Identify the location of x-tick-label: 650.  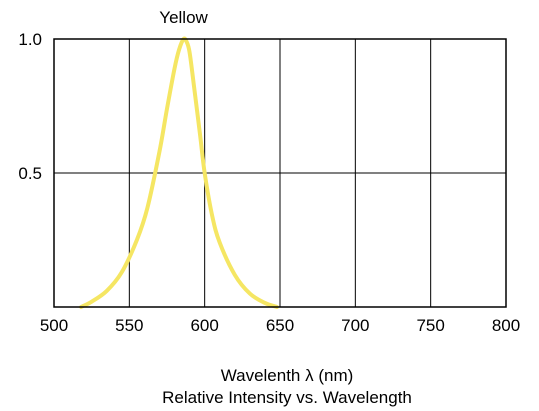
(280, 325).